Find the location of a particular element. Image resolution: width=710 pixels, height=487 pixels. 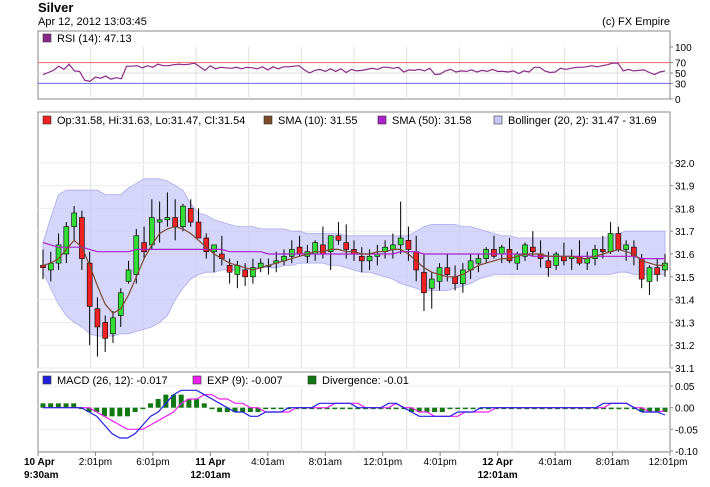

exp-legend-swatch is located at coordinates (197, 380).